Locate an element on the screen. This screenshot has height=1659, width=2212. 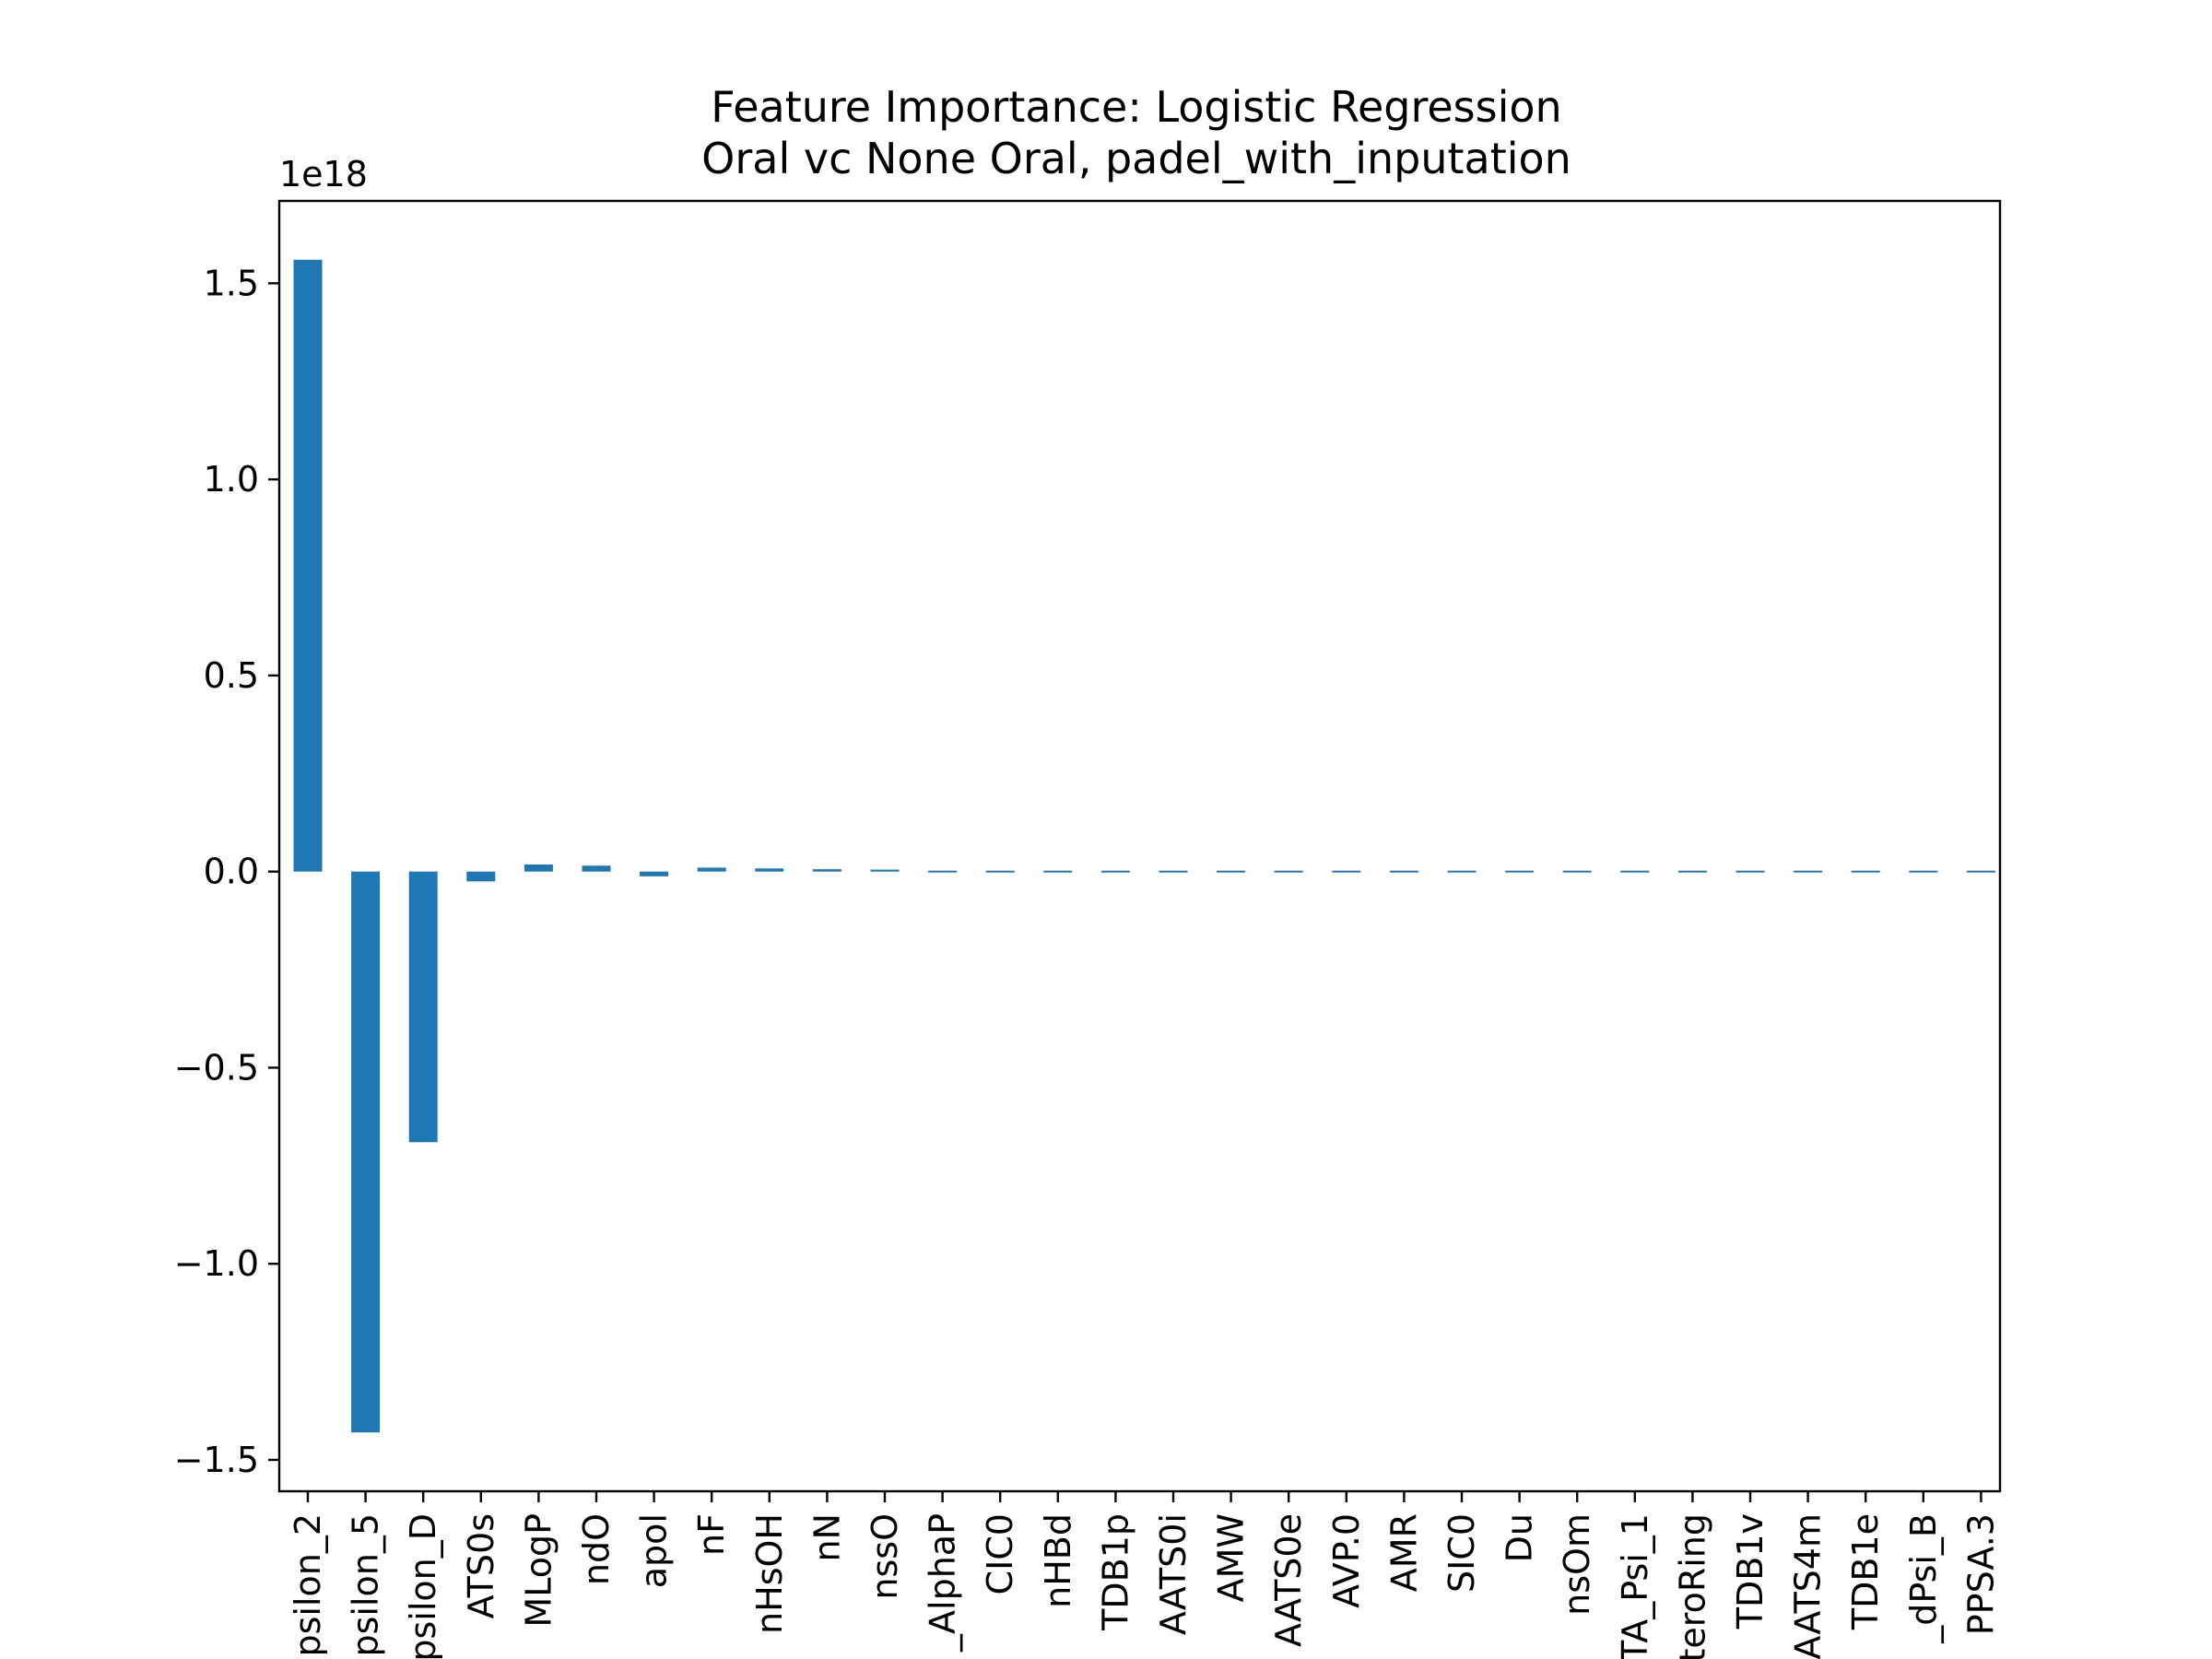
x-tick-label: nHsOH is located at coordinates (769, 1573).